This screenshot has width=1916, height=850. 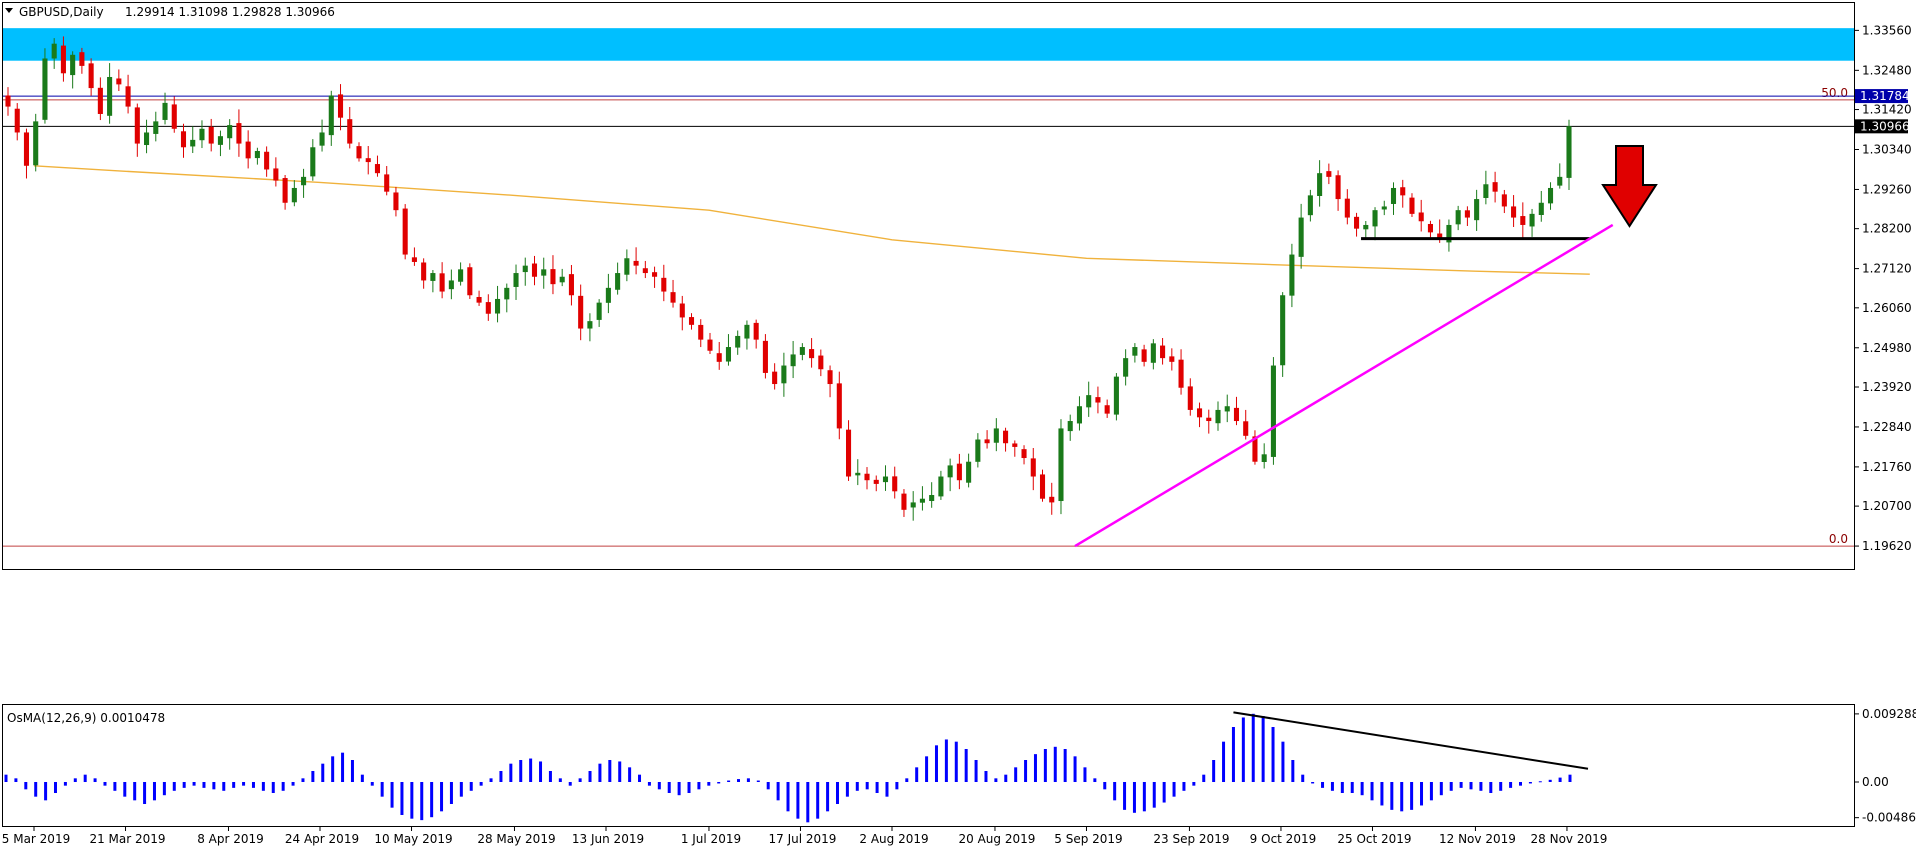 What do you see at coordinates (9, 10) in the screenshot?
I see `symbol-dropdown-icon` at bounding box center [9, 10].